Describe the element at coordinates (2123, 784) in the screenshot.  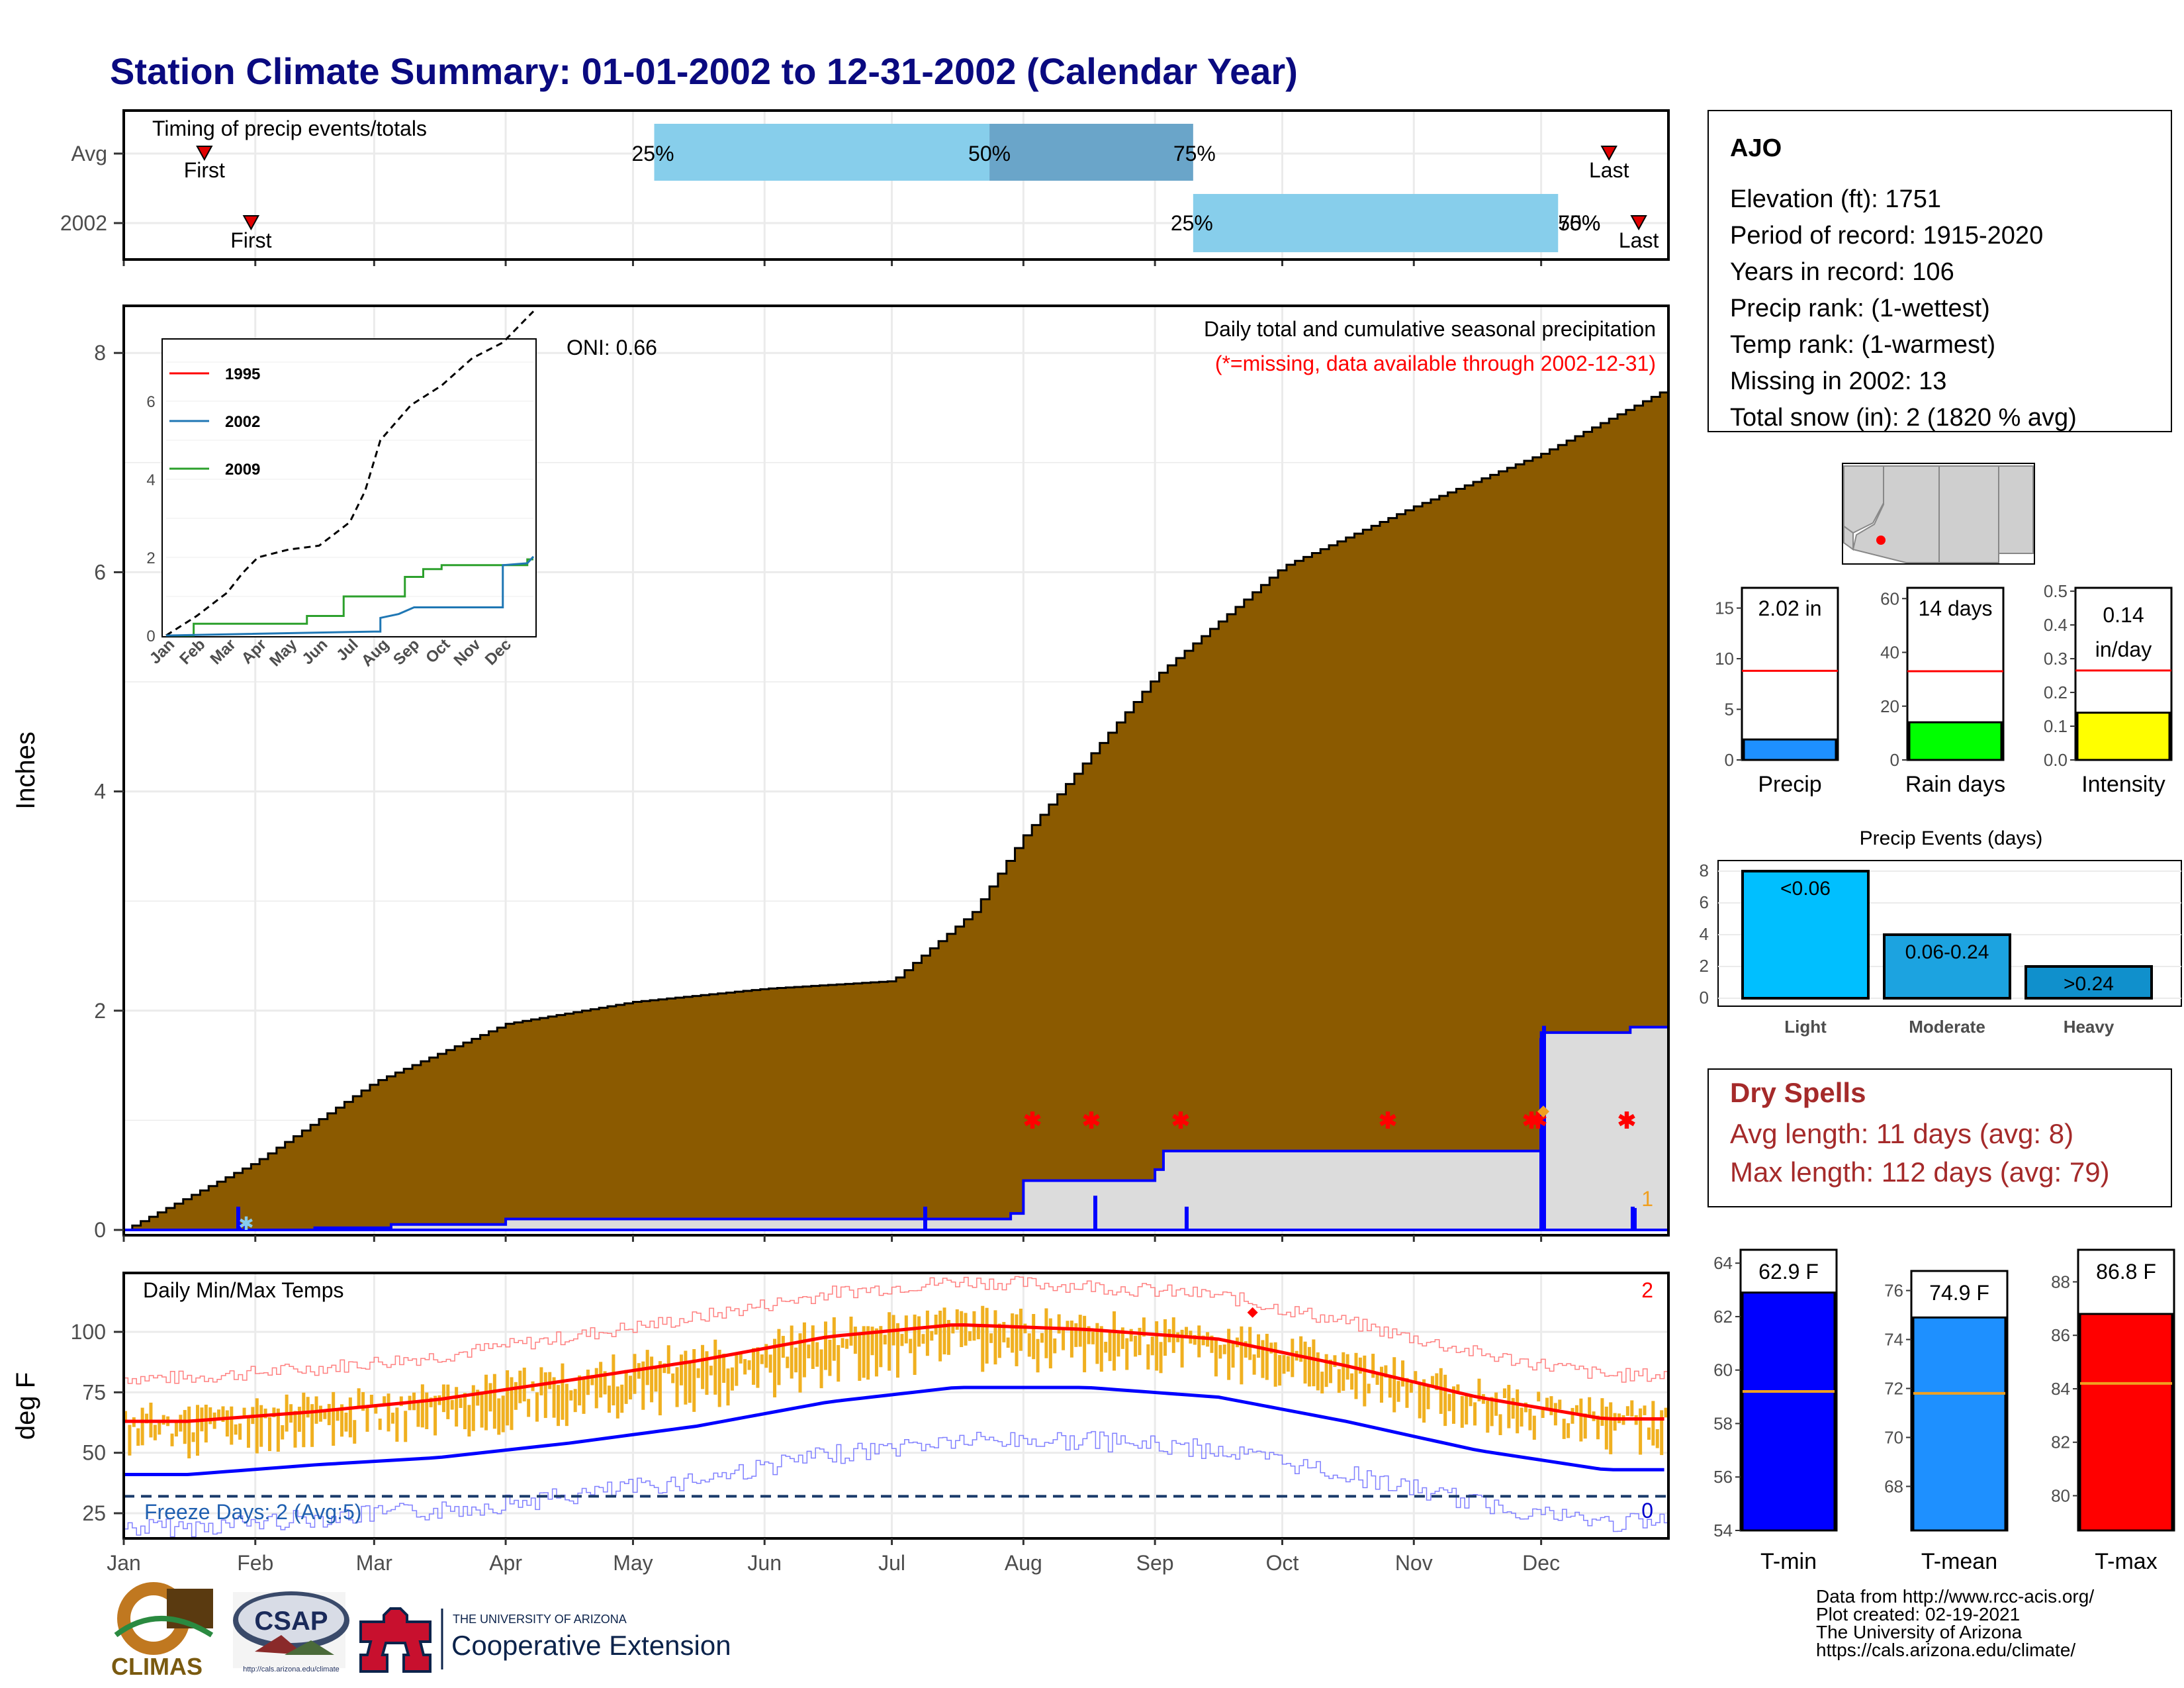
I see `intensity-axis-label: Intensity` at that location.